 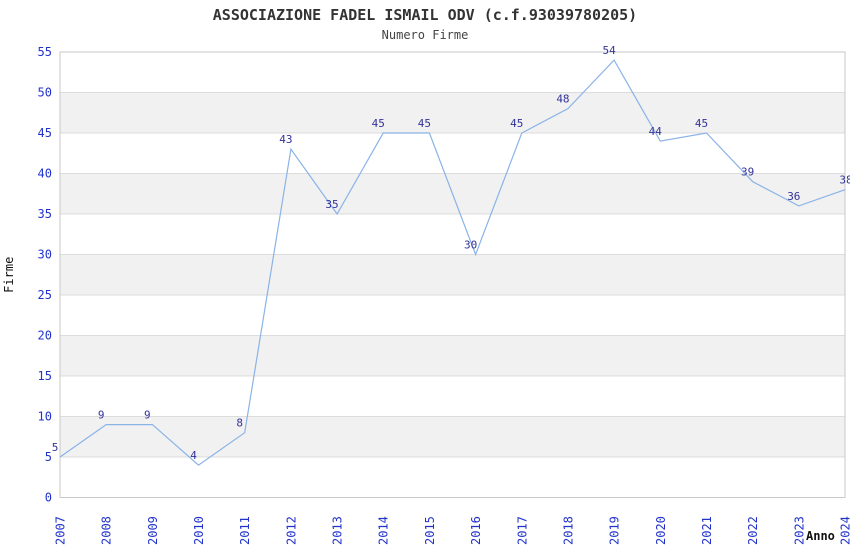 I want to click on y-tick-label: 10, so click(x=45, y=417).